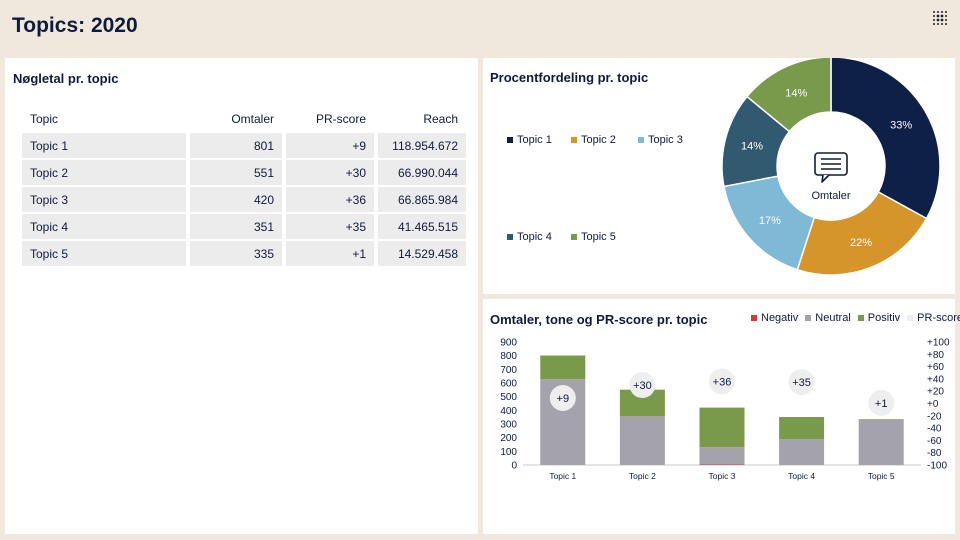 The height and width of the screenshot is (540, 960). I want to click on table-header-row: Topic Omtaler PR-score Reach, so click(244, 119).